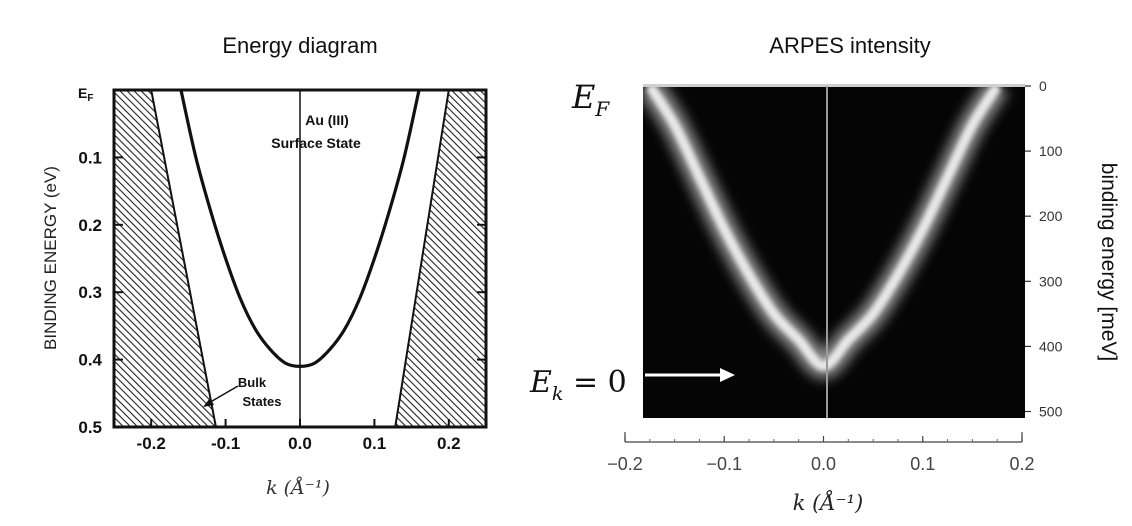 This screenshot has height=526, width=1132. I want to click on x-tick-label: 0.2, so click(449, 443).